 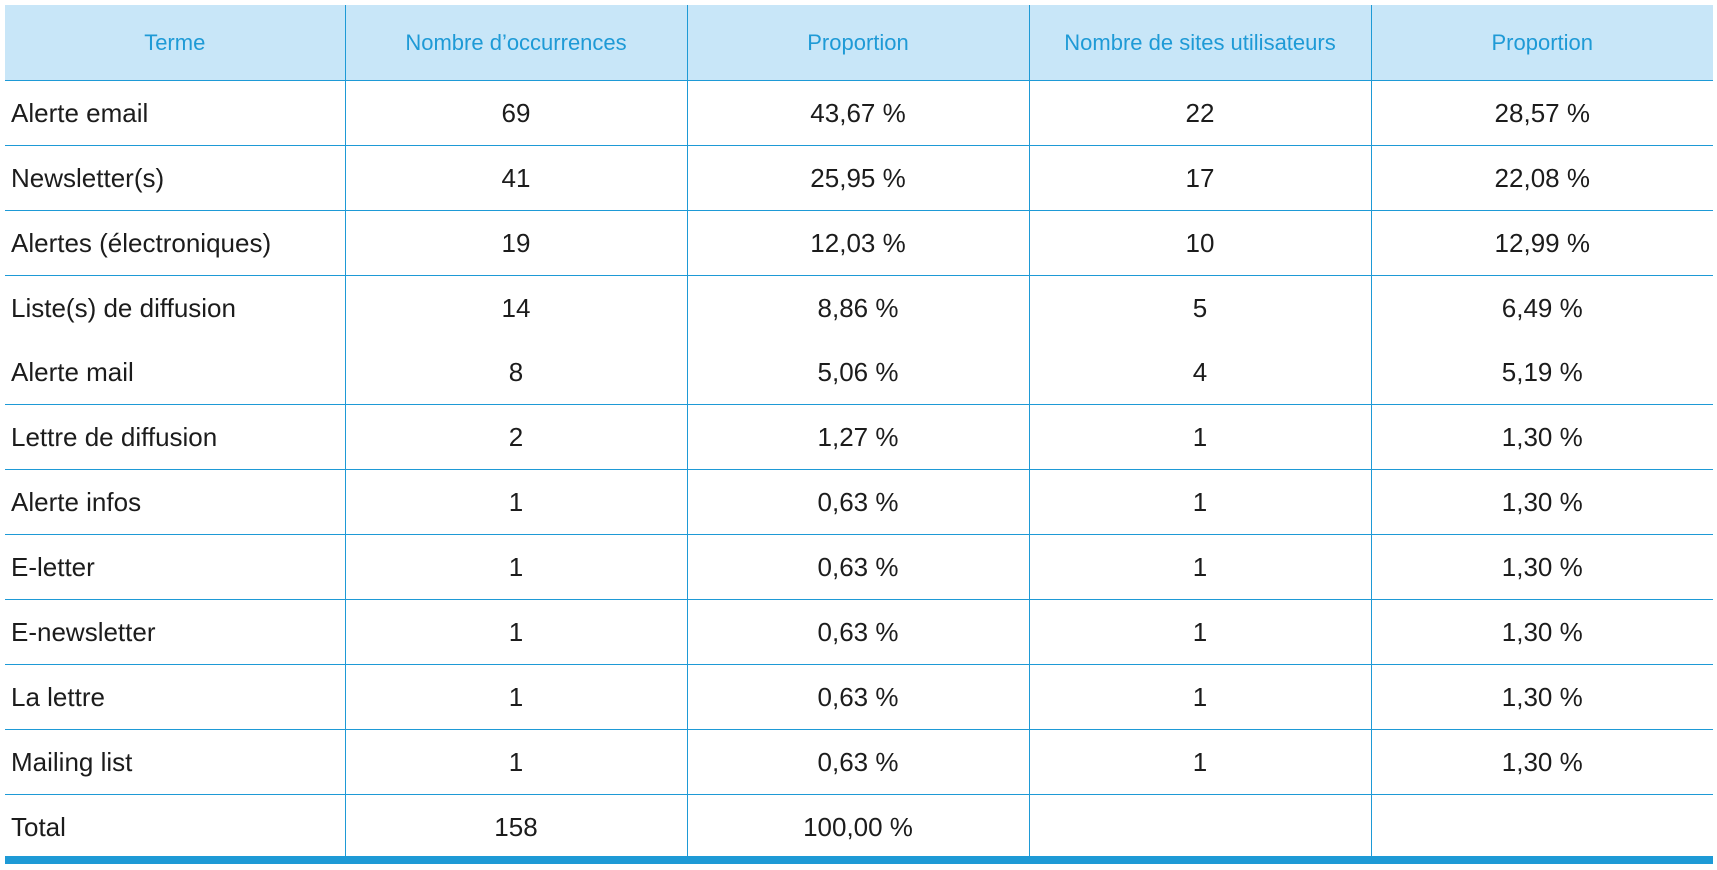 I want to click on cell-proportion-sites: 6,49 %, so click(x=1541, y=307).